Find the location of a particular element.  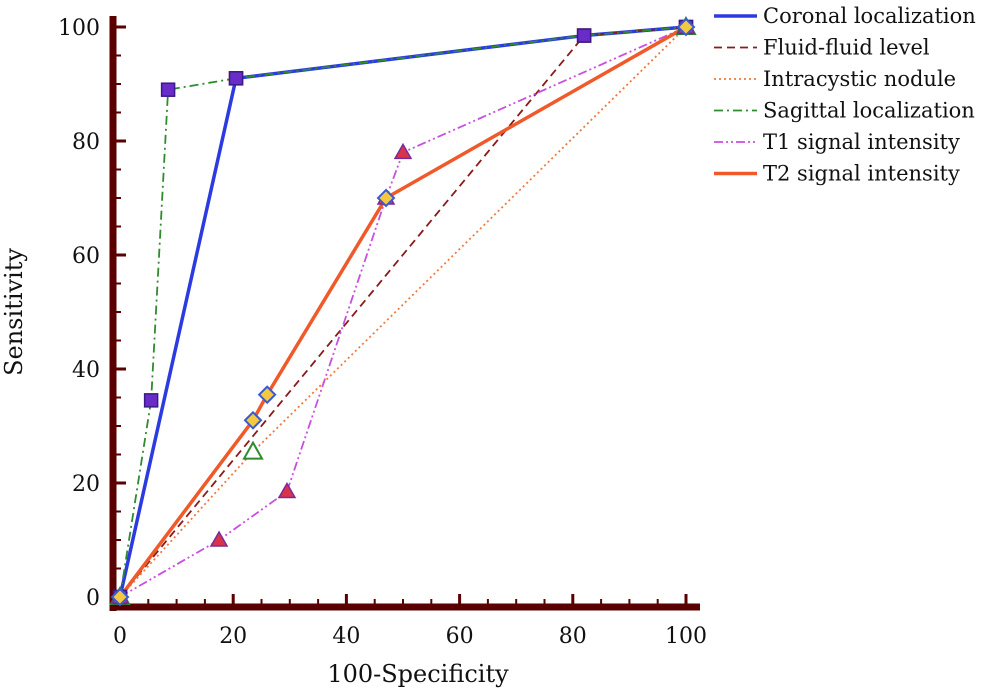

y-tick-label: 80 is located at coordinates (86, 142).